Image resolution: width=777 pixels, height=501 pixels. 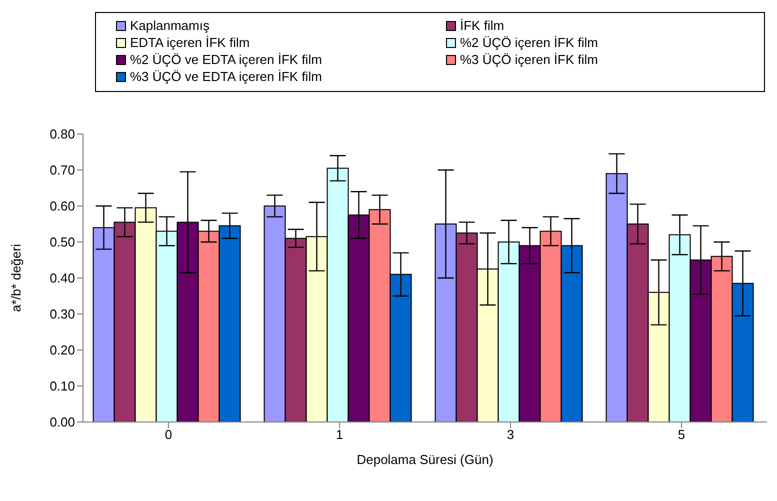 I want to click on y-tick-label: 0.80, so click(x=62, y=134).